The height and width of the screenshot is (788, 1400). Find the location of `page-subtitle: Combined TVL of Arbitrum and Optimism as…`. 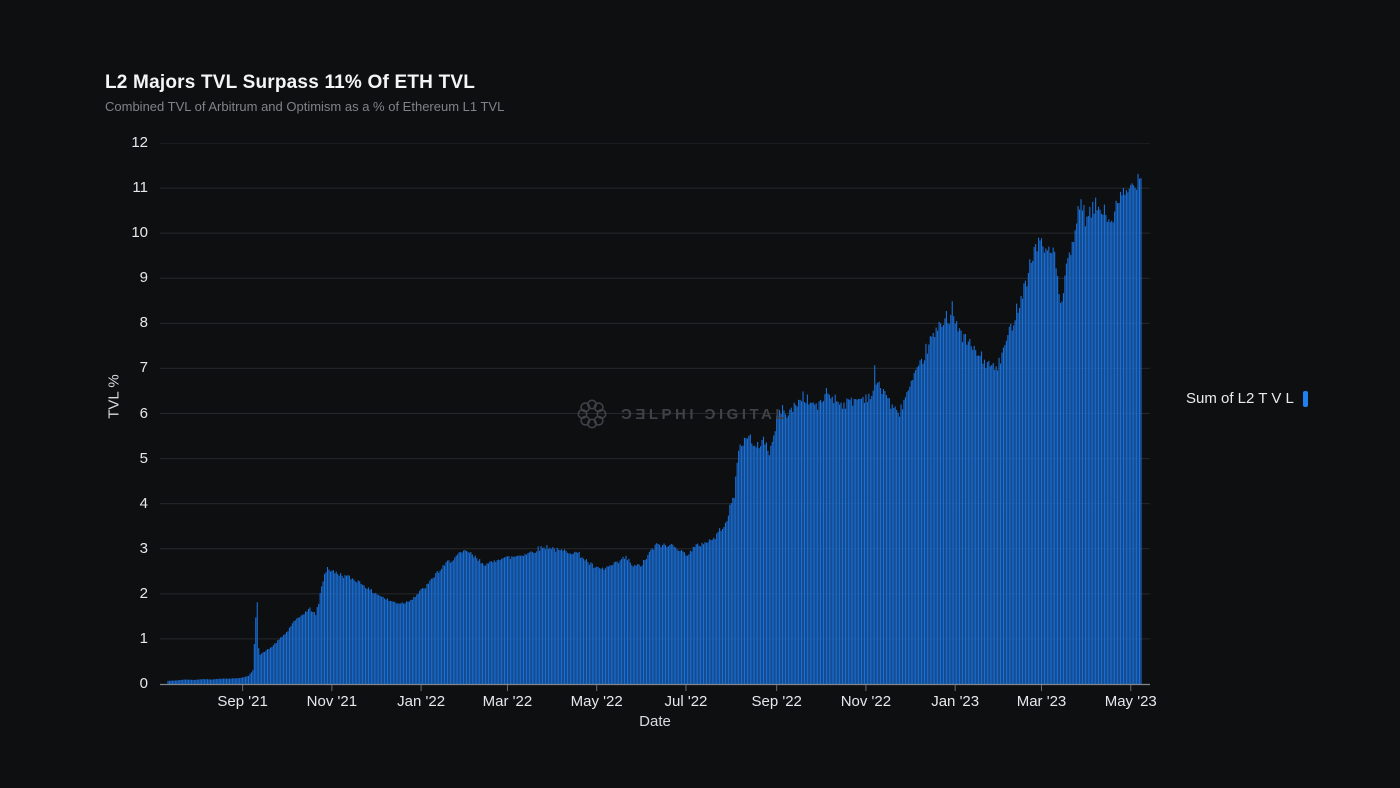

page-subtitle: Combined TVL of Arbitrum and Optimism as… is located at coordinates (305, 106).